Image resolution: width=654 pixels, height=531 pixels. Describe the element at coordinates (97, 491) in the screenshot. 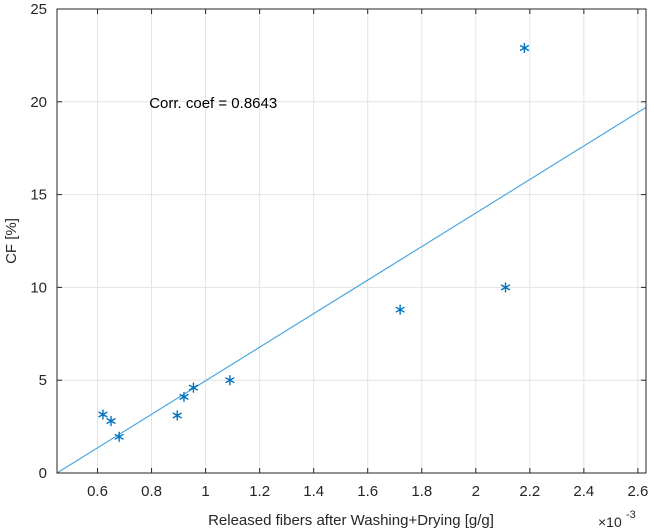

I see `x-tick-label: 0.6` at that location.